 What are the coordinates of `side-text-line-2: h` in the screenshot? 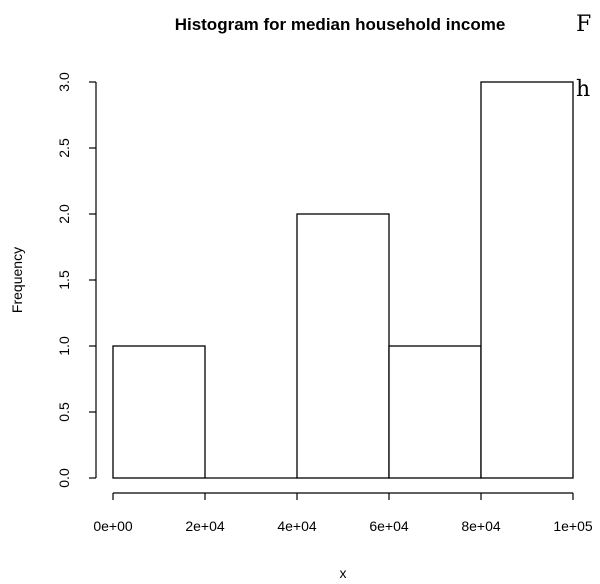 It's located at (583, 89).